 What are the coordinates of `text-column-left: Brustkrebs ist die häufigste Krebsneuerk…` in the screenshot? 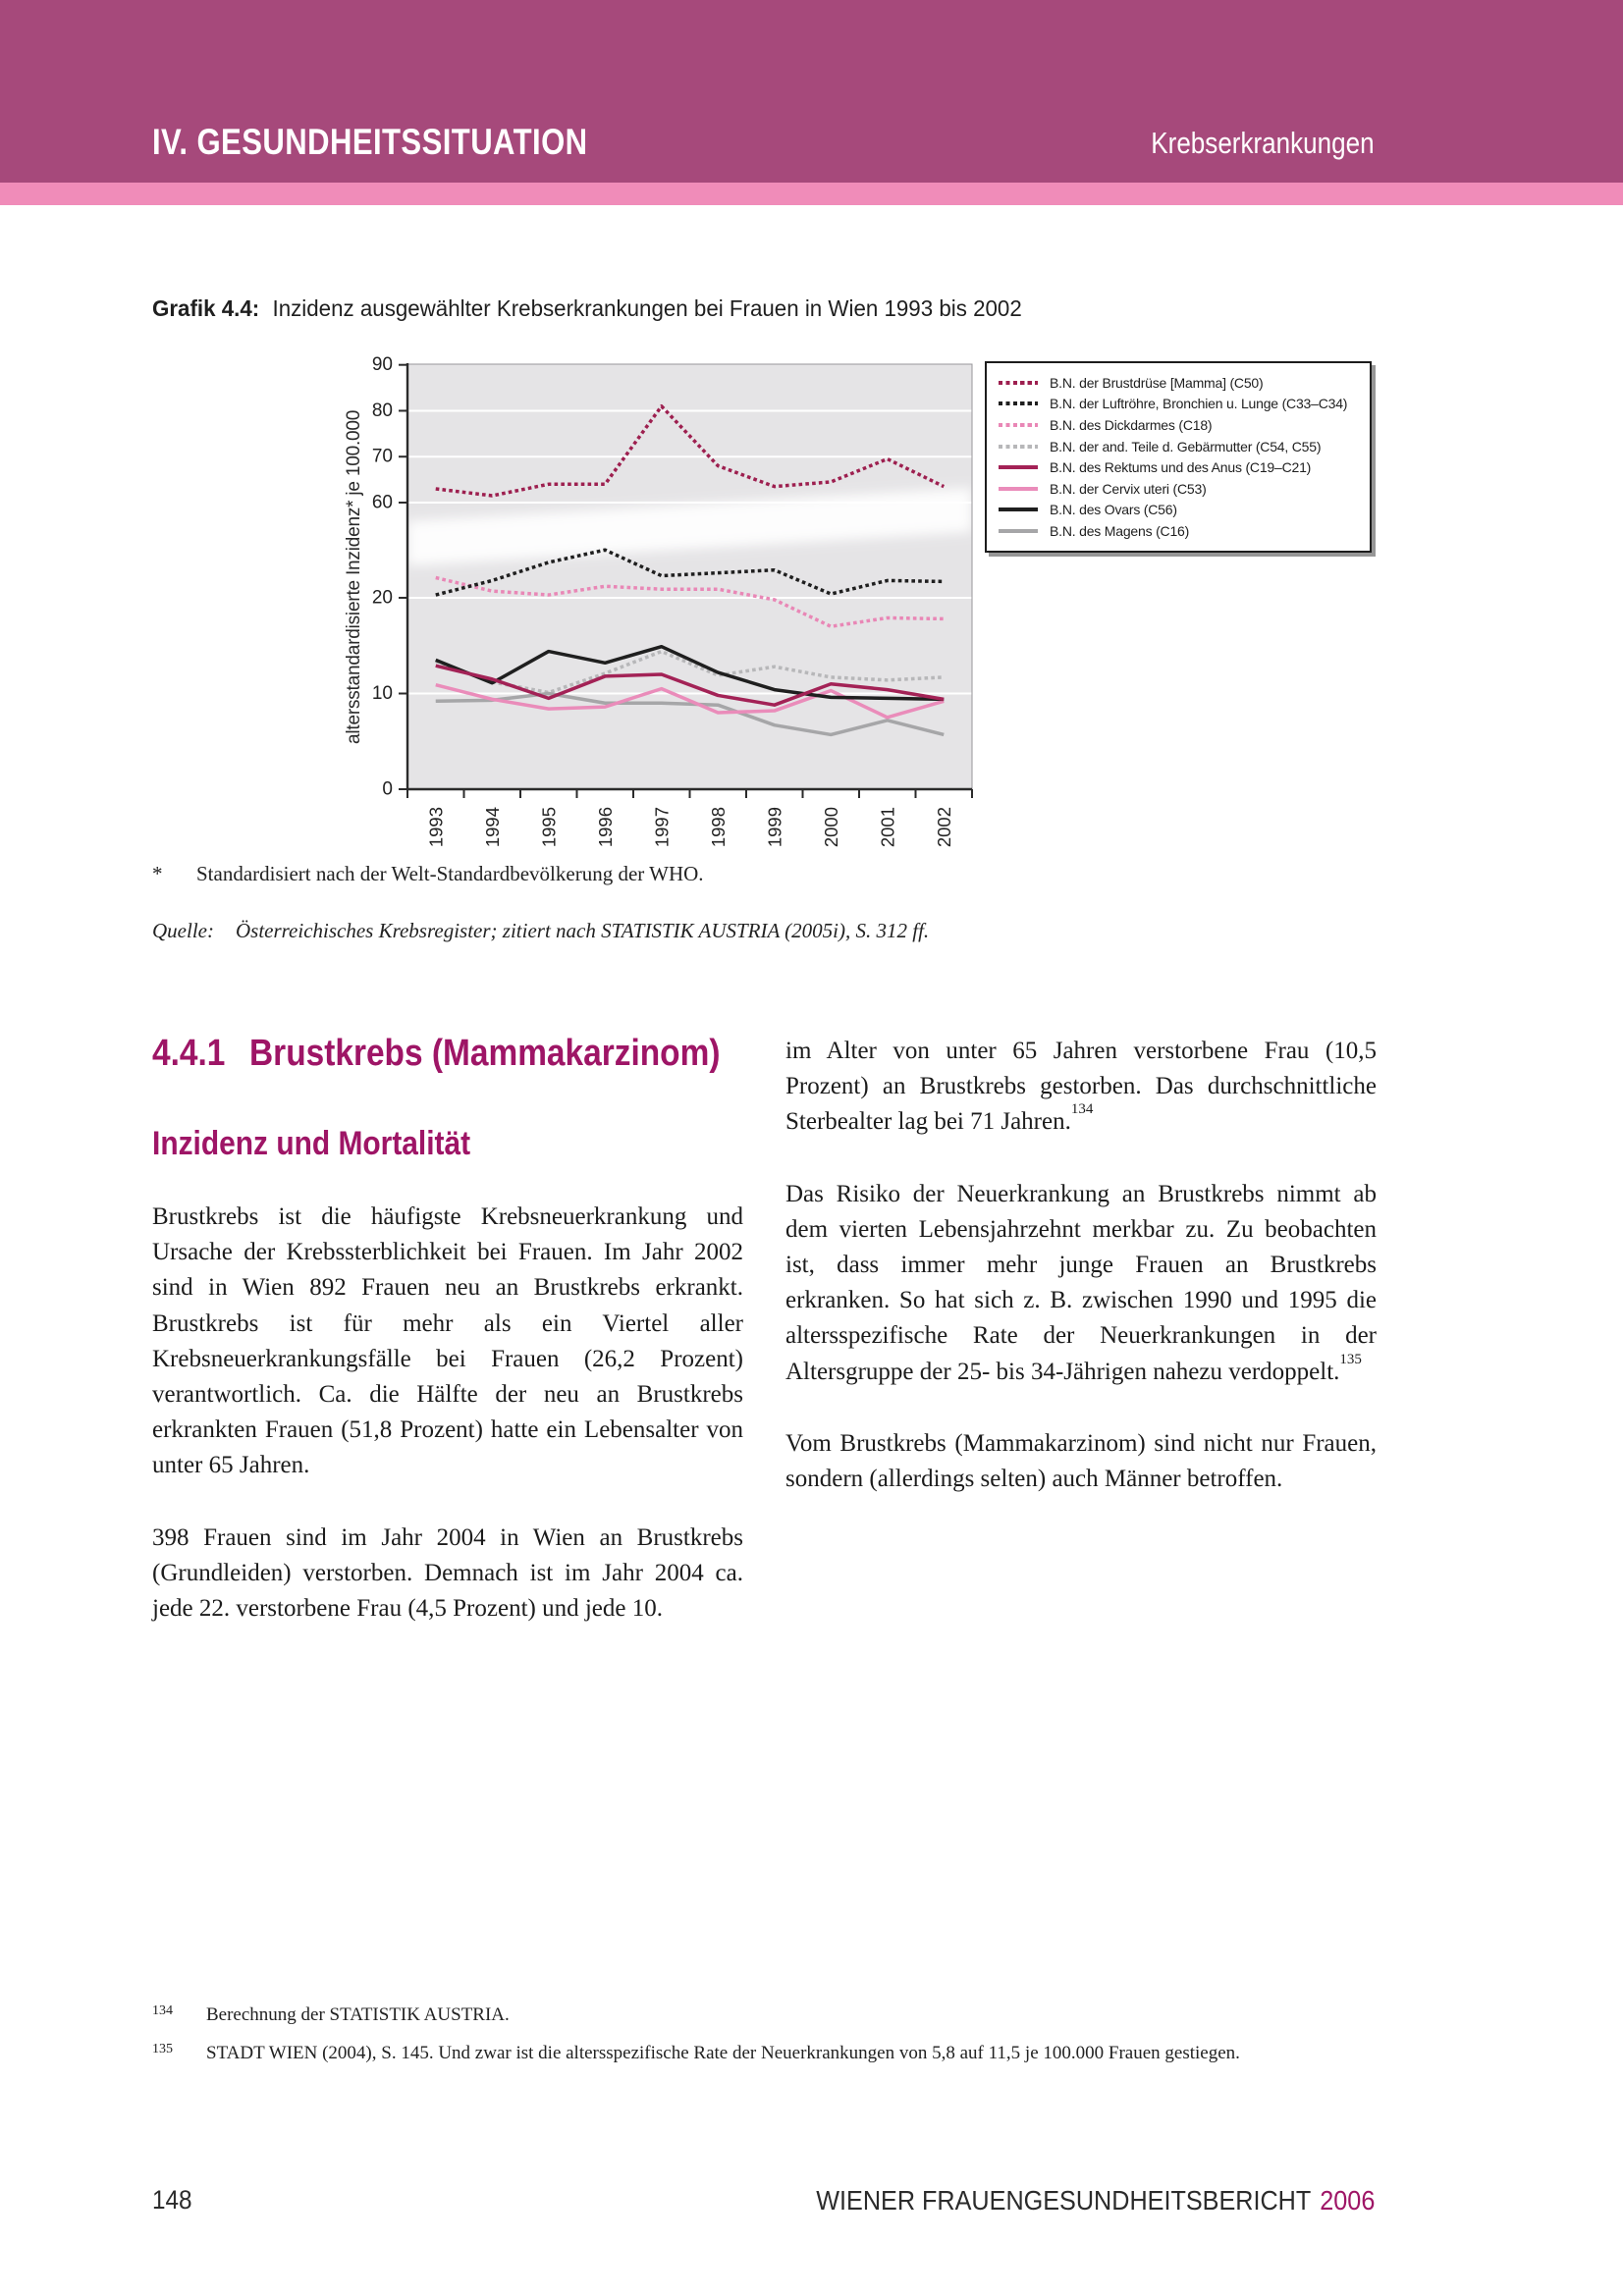 It's located at (447, 1431).